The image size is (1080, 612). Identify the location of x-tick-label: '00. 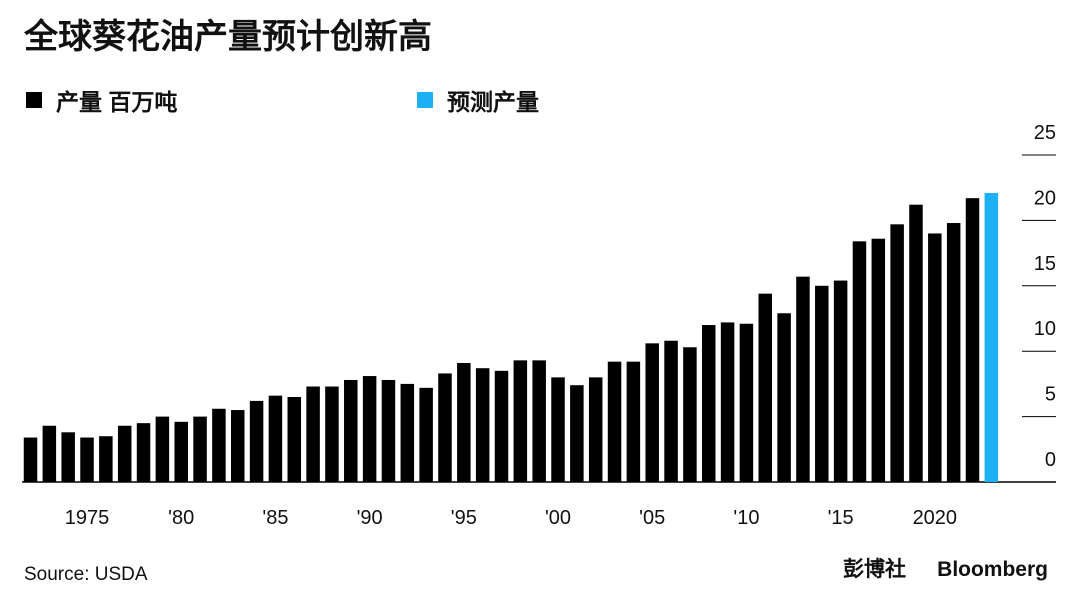
(558, 518).